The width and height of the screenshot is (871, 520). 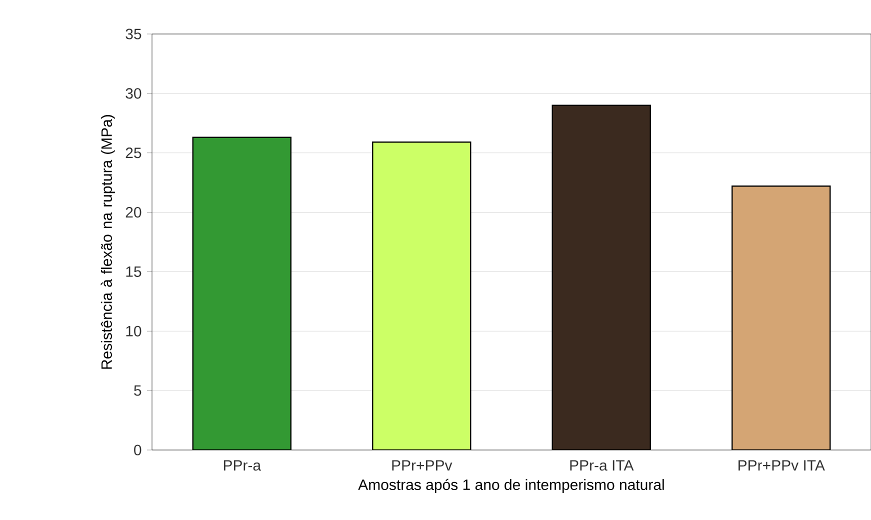 I want to click on x-tick-label: PPr-a, so click(x=243, y=465).